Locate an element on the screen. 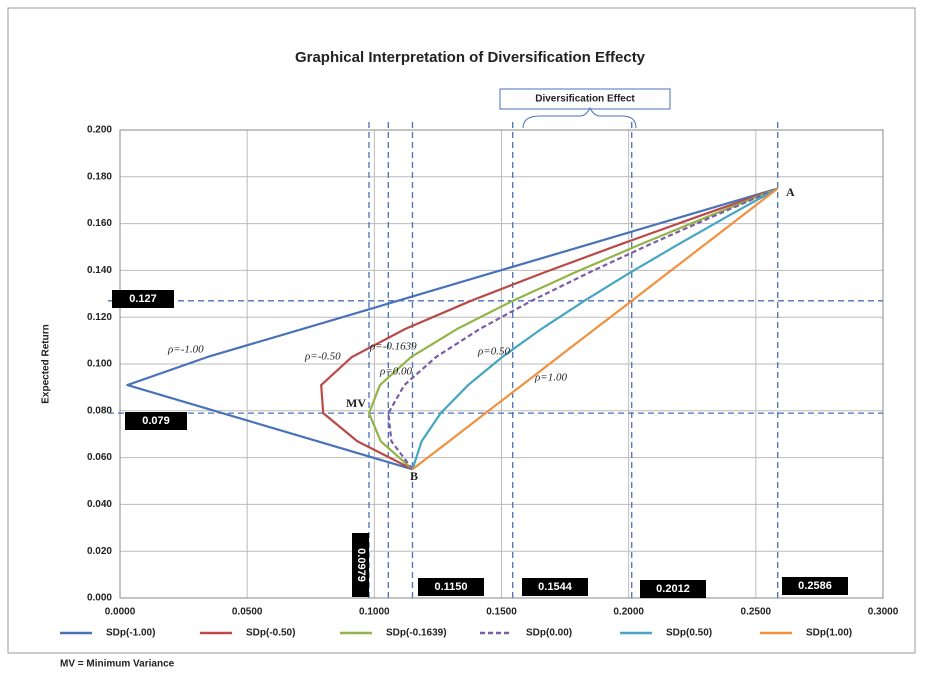 This screenshot has width=925, height=675. y-tick-label: 0.200 is located at coordinates (99, 130).